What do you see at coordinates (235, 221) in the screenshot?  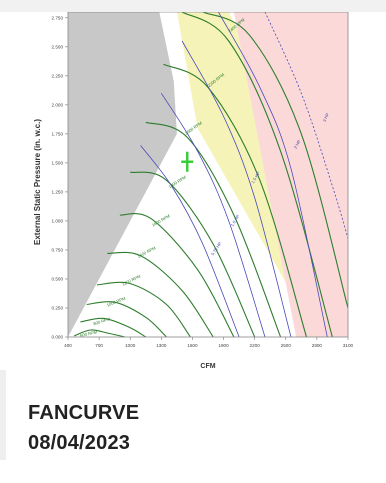 I see `curve-label-1-0-hp: 1.0 HP` at bounding box center [235, 221].